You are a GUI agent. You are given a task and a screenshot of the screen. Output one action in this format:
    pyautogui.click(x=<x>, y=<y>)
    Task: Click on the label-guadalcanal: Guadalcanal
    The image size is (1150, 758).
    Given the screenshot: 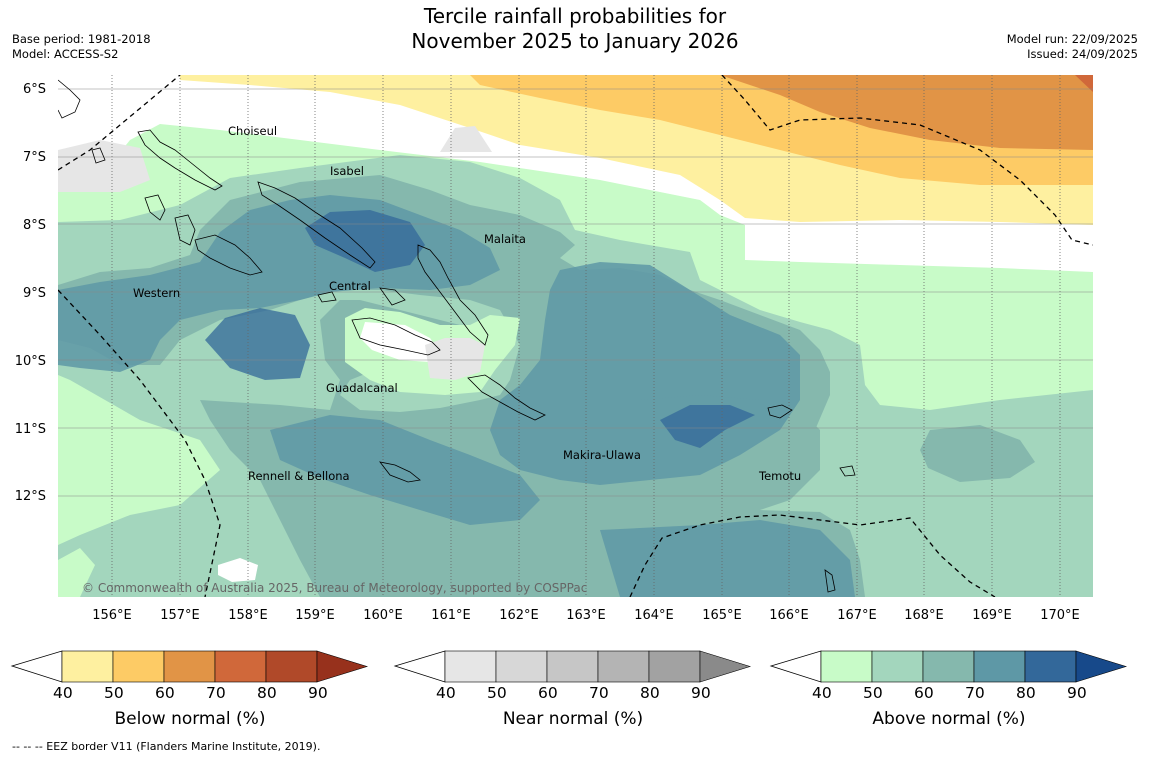 What is the action you would take?
    pyautogui.click(x=362, y=388)
    